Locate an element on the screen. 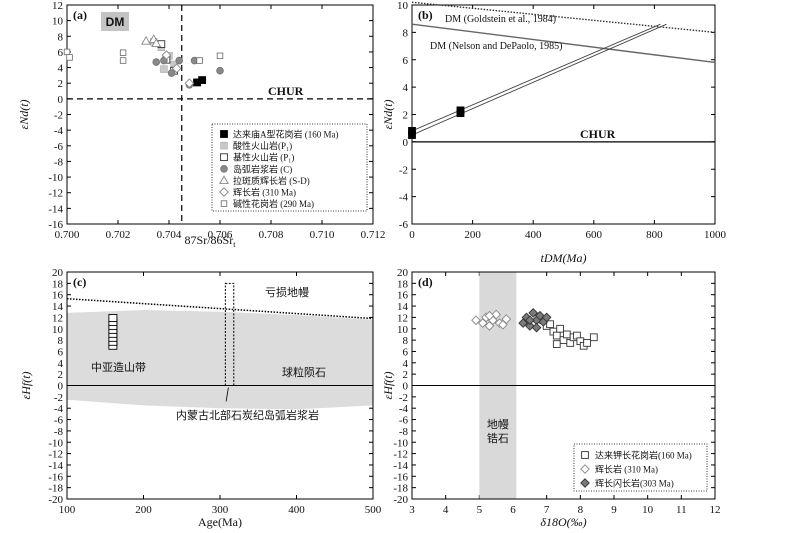 The height and width of the screenshot is (533, 800). x-tick-label: 500 is located at coordinates (373, 510).